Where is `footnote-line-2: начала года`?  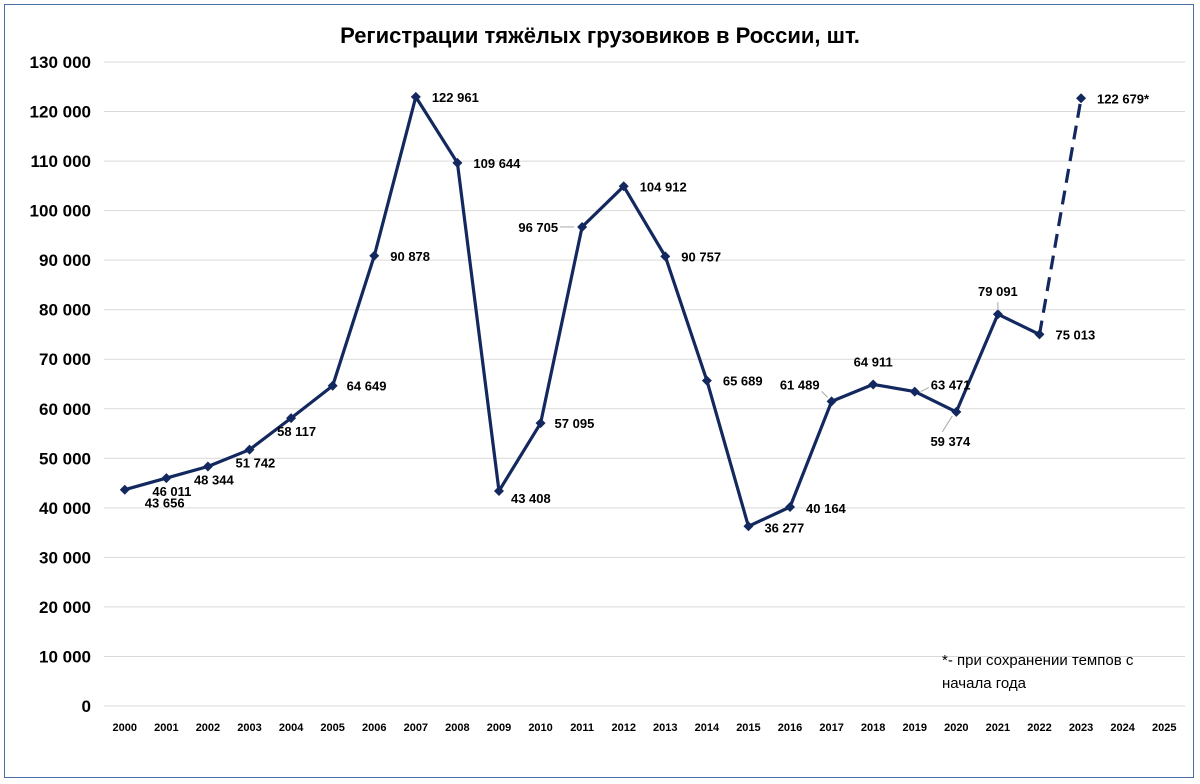
footnote-line-2: начала года is located at coordinates (984, 683).